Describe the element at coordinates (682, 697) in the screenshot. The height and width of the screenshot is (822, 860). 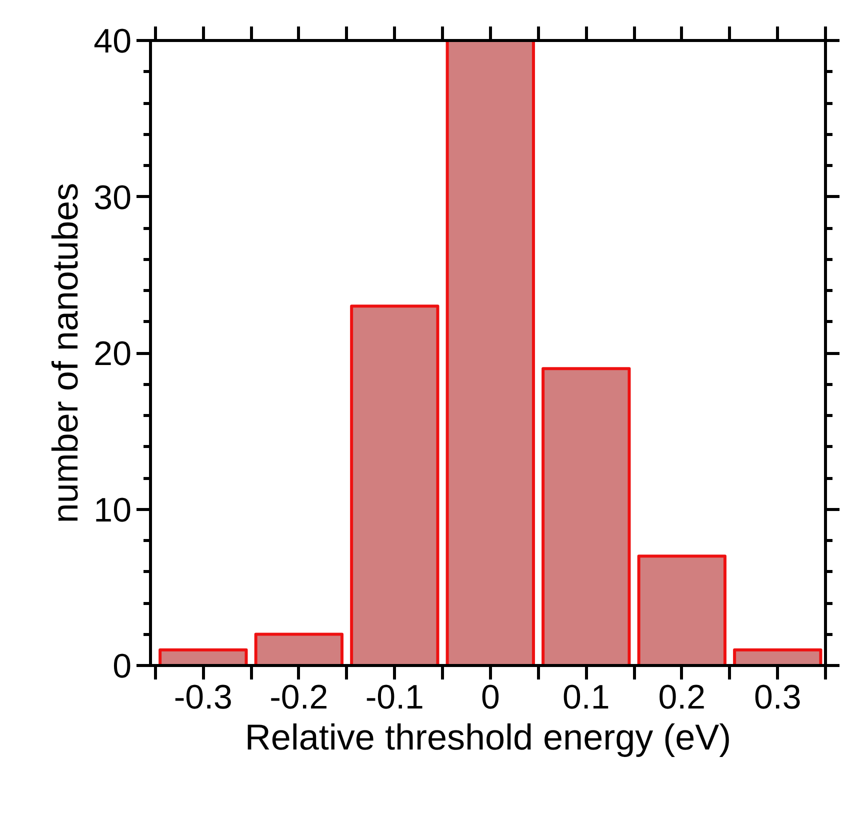
I see `x-tick-label: 0.2` at that location.